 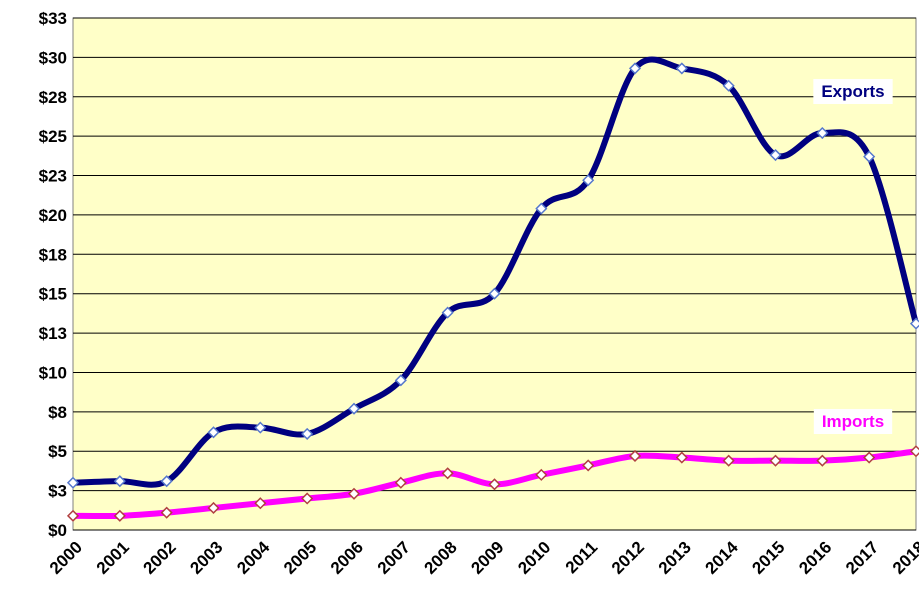 What do you see at coordinates (628, 558) in the screenshot?
I see `x-tick-label: 2012` at bounding box center [628, 558].